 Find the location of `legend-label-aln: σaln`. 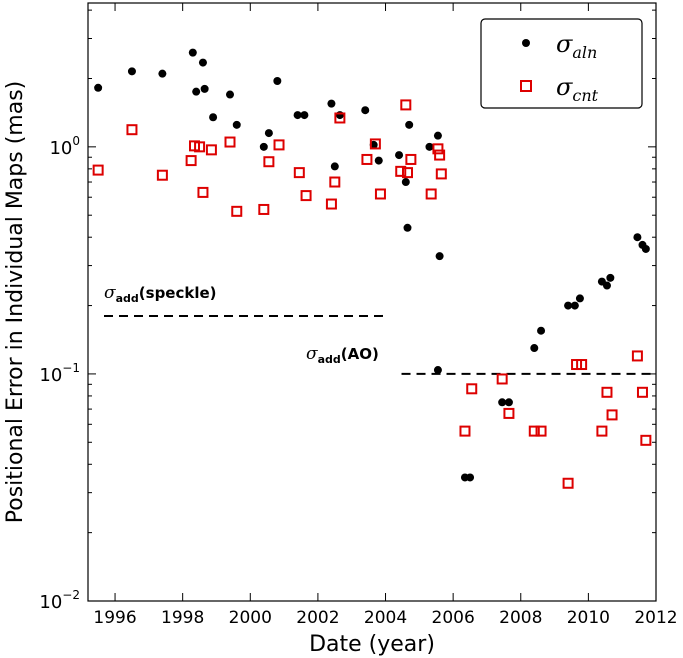

legend-label-aln: σaln is located at coordinates (576, 46).